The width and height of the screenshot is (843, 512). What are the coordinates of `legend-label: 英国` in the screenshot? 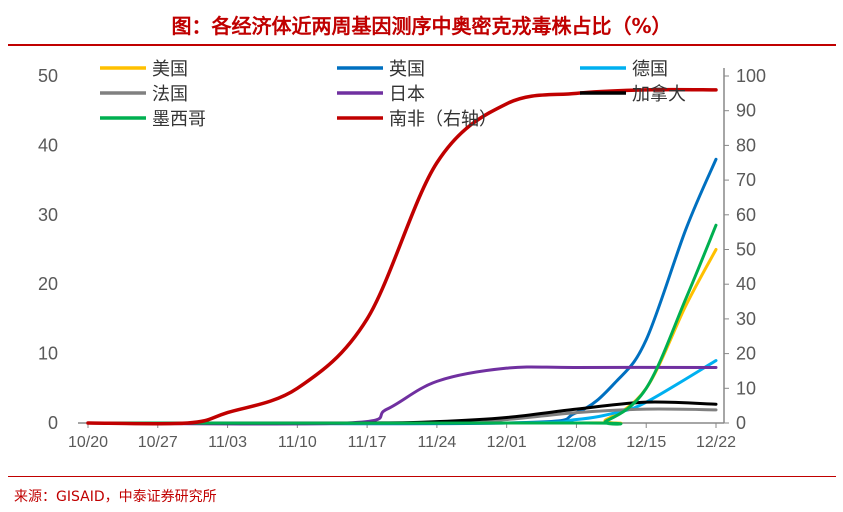 It's located at (407, 69).